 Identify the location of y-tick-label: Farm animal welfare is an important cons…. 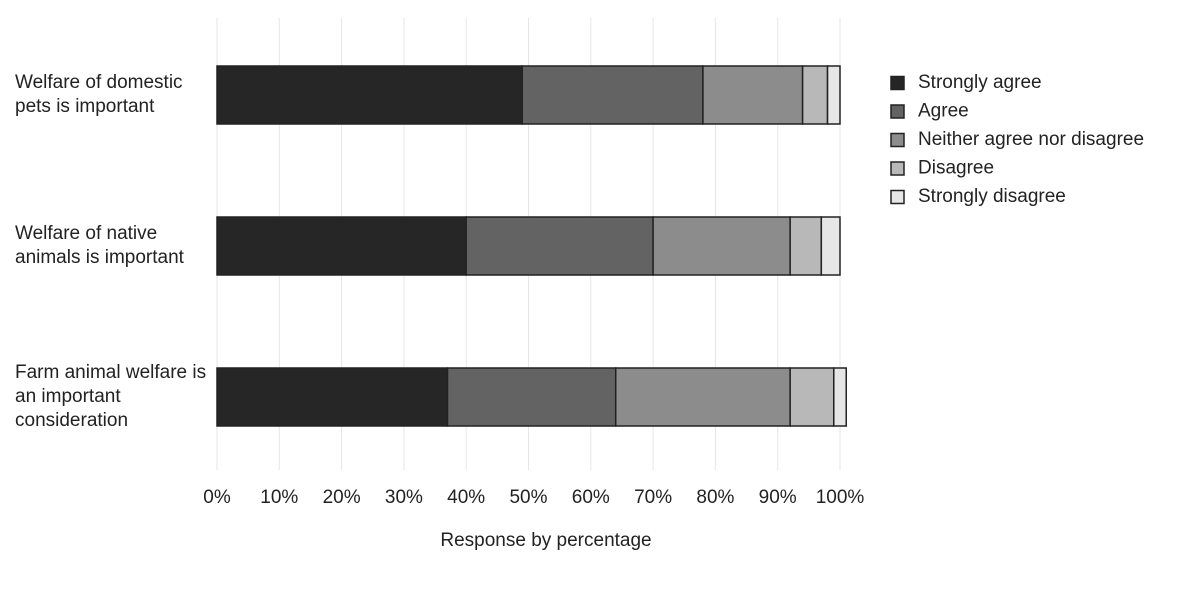
(111, 396).